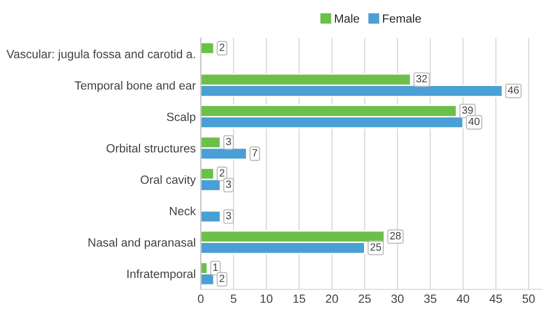 This screenshot has height=318, width=550. Describe the element at coordinates (100, 55) in the screenshot. I see `y-tick-label: Vascular: jugula fossa and carotid a.` at that location.